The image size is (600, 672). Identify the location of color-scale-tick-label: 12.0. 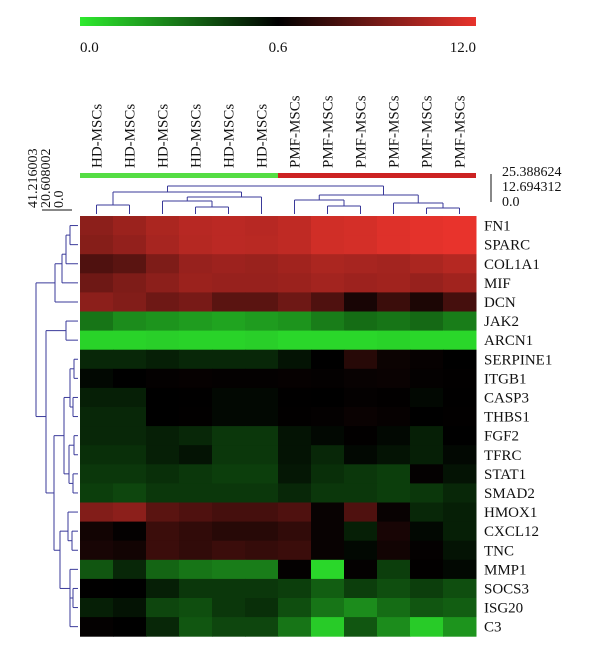
(463, 48).